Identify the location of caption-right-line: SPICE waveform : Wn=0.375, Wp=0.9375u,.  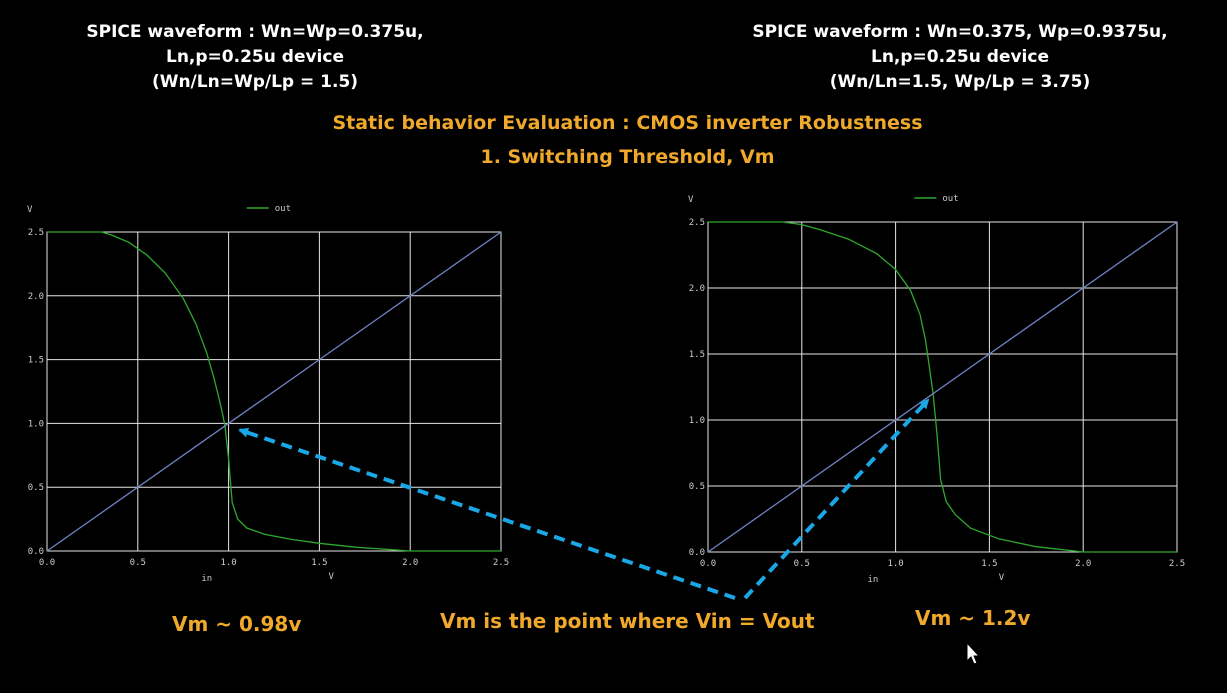
(960, 32).